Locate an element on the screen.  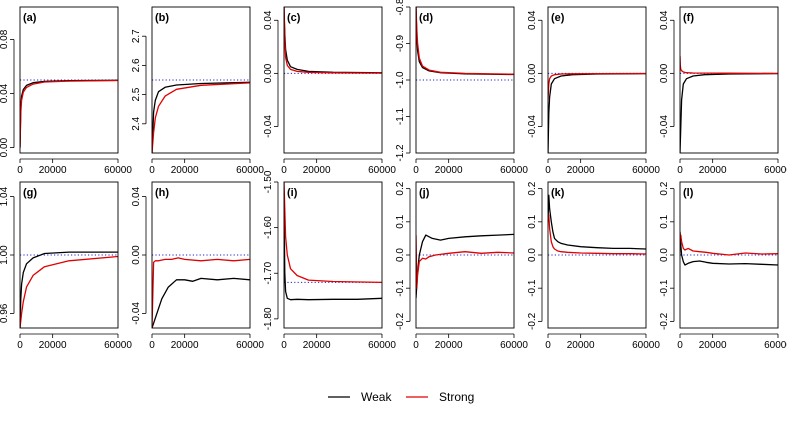
y-tick-label: 0.2 is located at coordinates (664, 188).